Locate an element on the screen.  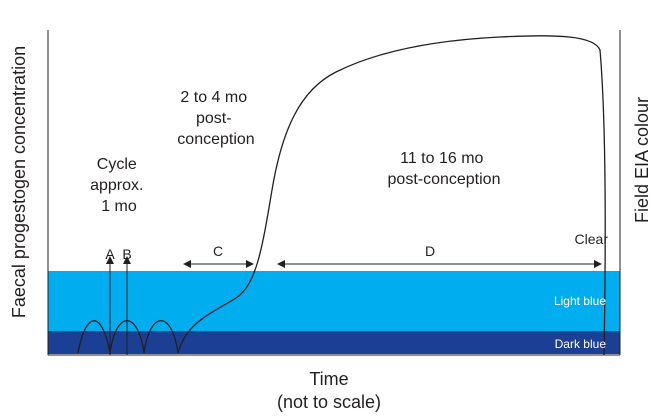
annotation-cycle-line-3: 1 mo is located at coordinates (119, 206).